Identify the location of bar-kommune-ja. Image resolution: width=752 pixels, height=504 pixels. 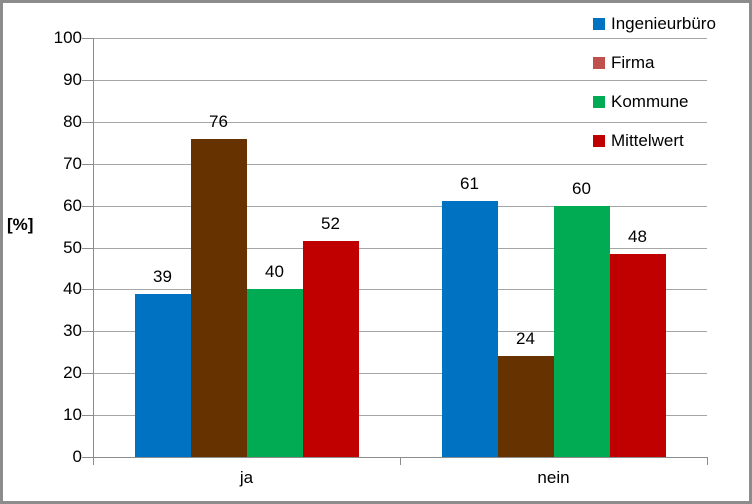
(274, 373).